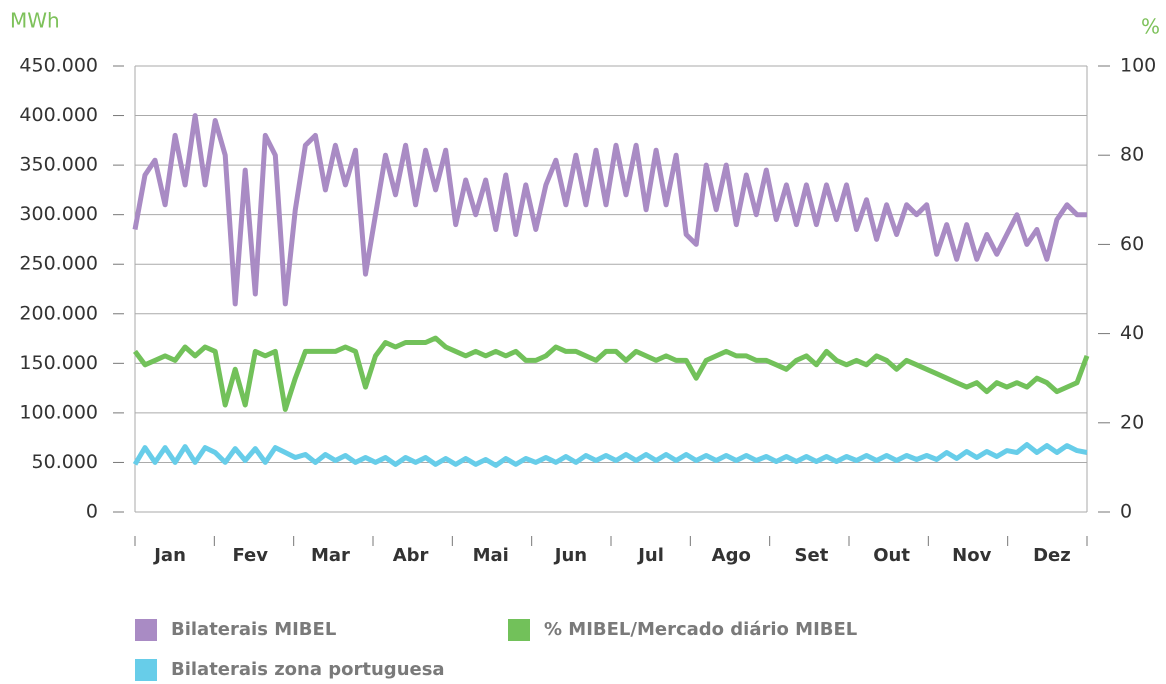 Image resolution: width=1166 pixels, height=684 pixels. What do you see at coordinates (58, 264) in the screenshot?
I see `y-tick-label: 250.000` at bounding box center [58, 264].